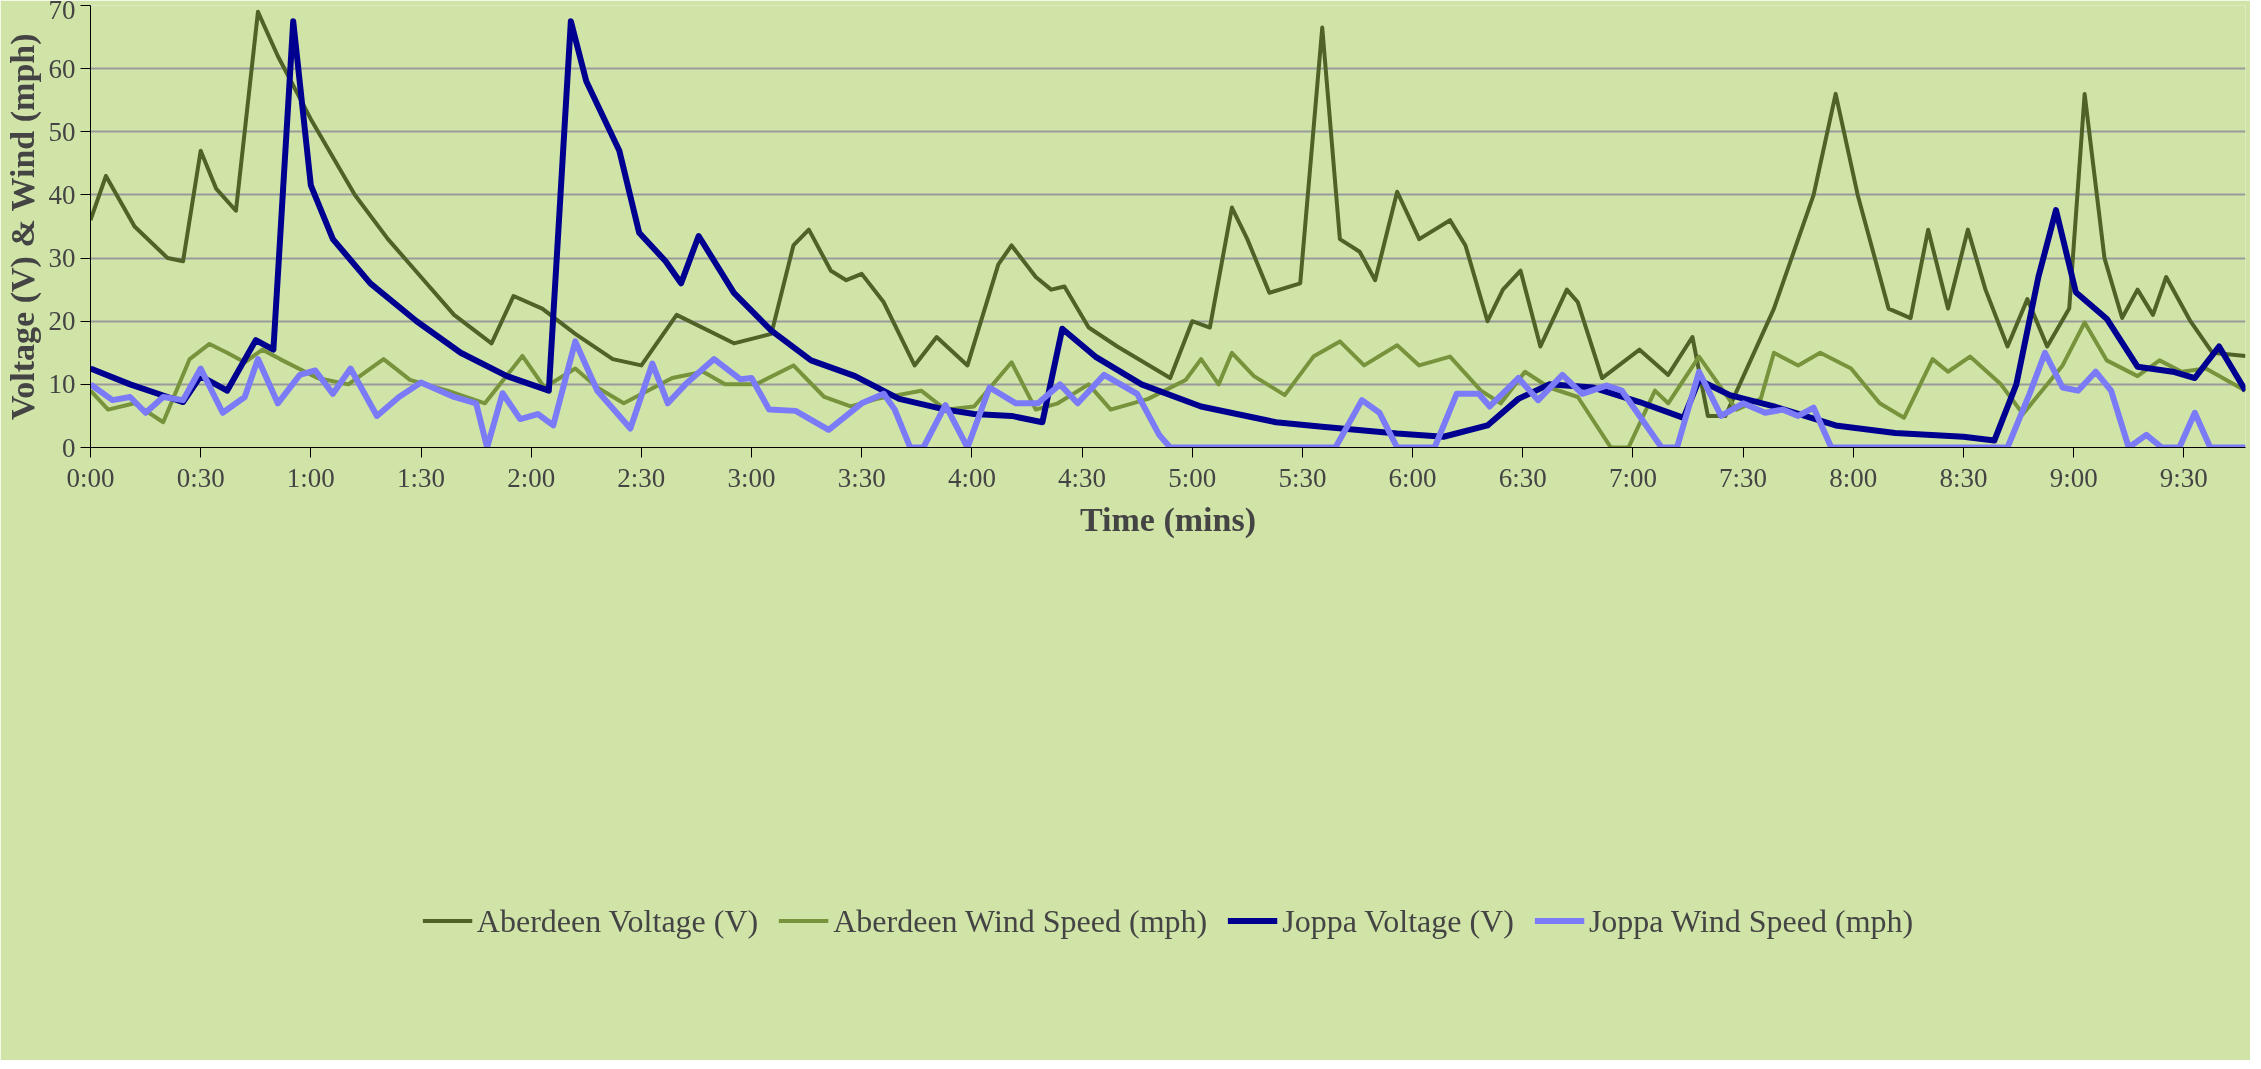 Image resolution: width=2261 pixels, height=1069 pixels. I want to click on y-tick-label: 60, so click(62, 68).